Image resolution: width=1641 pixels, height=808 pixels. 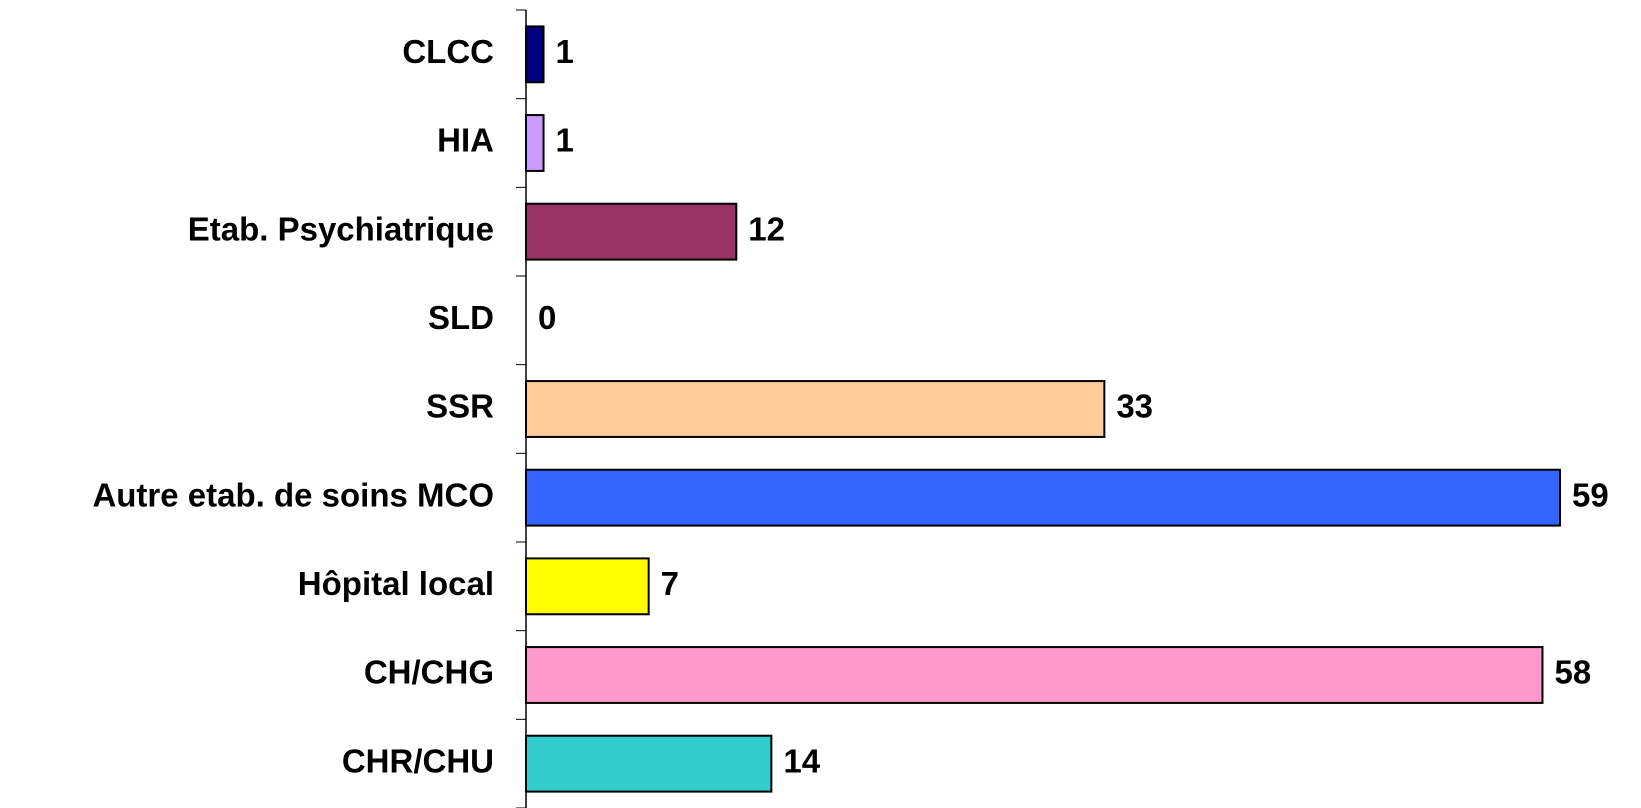 What do you see at coordinates (465, 140) in the screenshot?
I see `category-label: HIA` at bounding box center [465, 140].